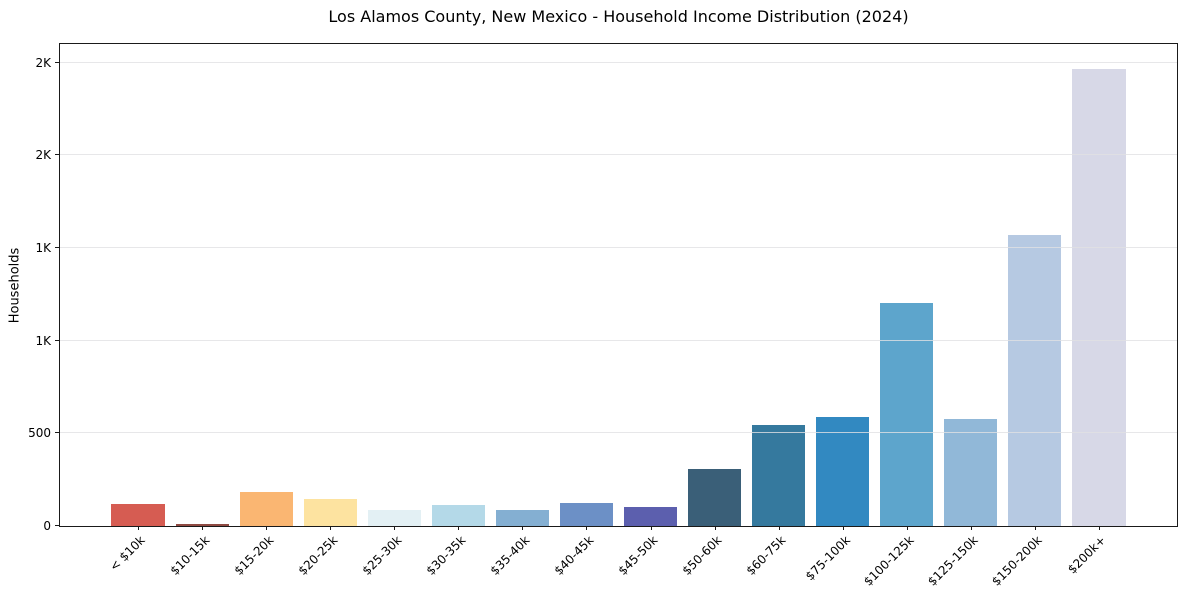  I want to click on y-tick-label: 500, so click(39, 433).